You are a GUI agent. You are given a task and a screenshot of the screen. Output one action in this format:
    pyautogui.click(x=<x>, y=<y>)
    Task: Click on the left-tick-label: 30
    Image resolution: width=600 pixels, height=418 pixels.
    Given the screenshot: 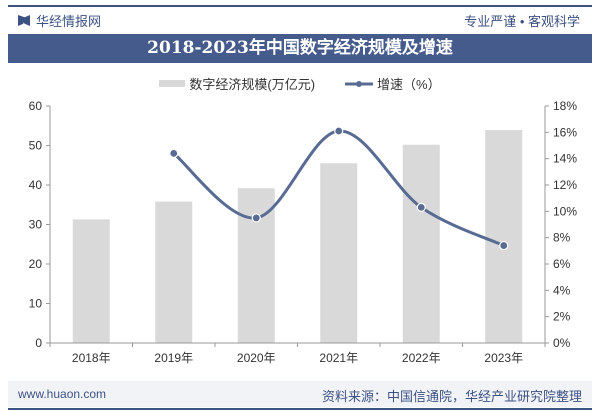 What is the action you would take?
    pyautogui.click(x=36, y=225)
    